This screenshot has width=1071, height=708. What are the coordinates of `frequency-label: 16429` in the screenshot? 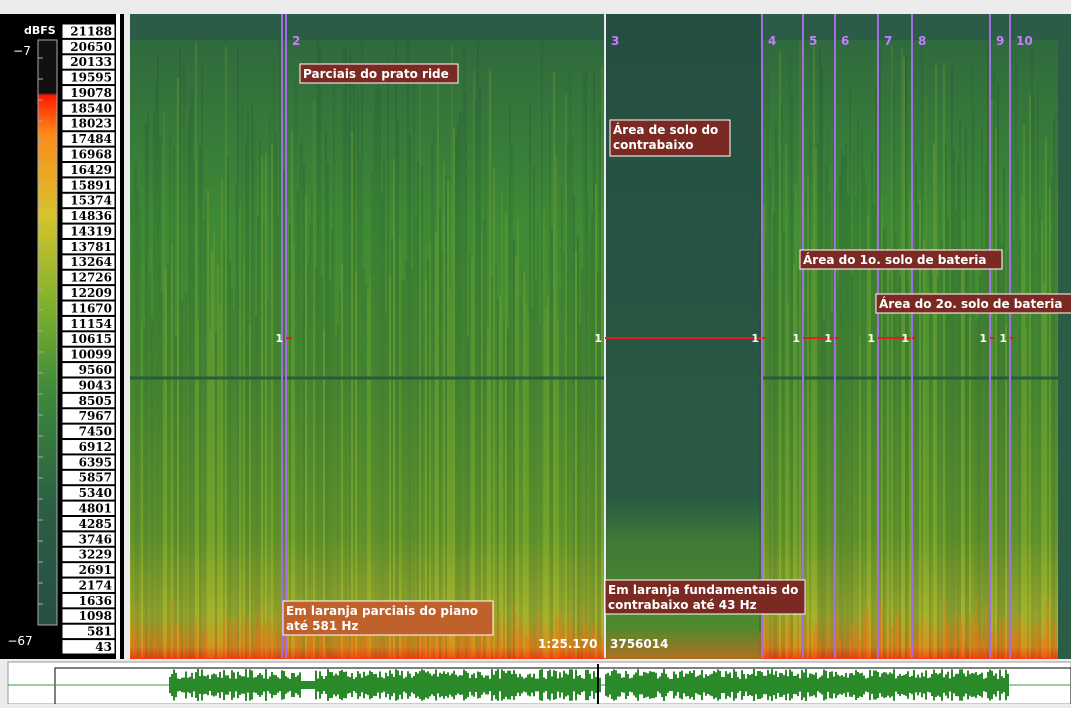 It's located at (91, 170).